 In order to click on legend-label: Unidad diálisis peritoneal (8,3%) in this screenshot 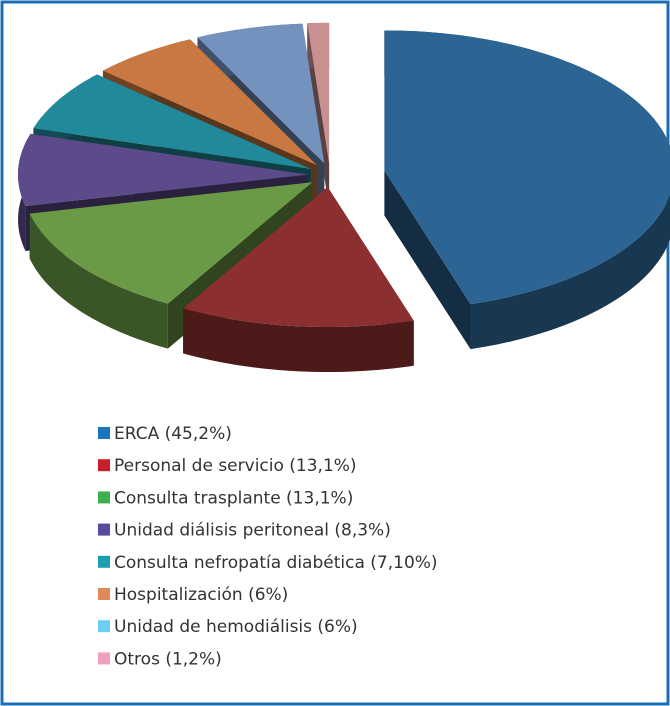, I will do `click(252, 531)`.